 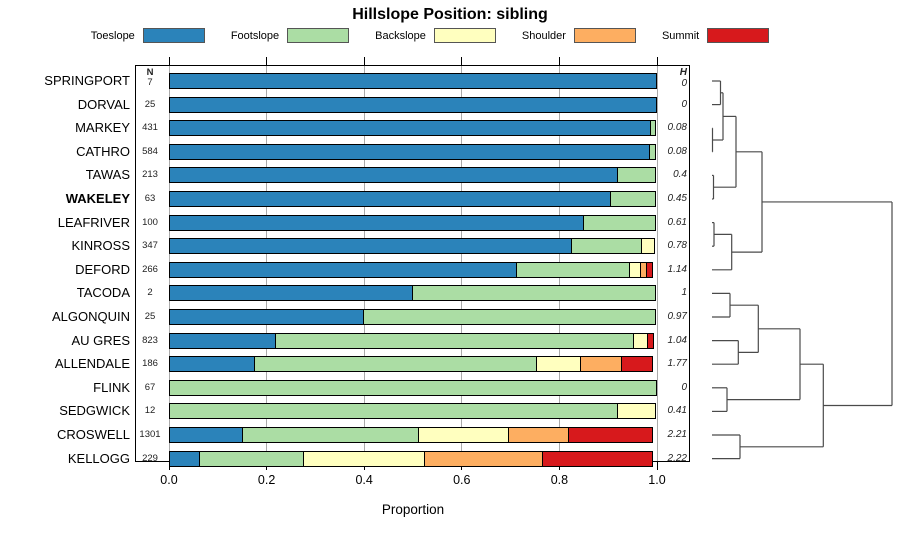 What do you see at coordinates (318, 35) in the screenshot?
I see `legend-swatch-footslope` at bounding box center [318, 35].